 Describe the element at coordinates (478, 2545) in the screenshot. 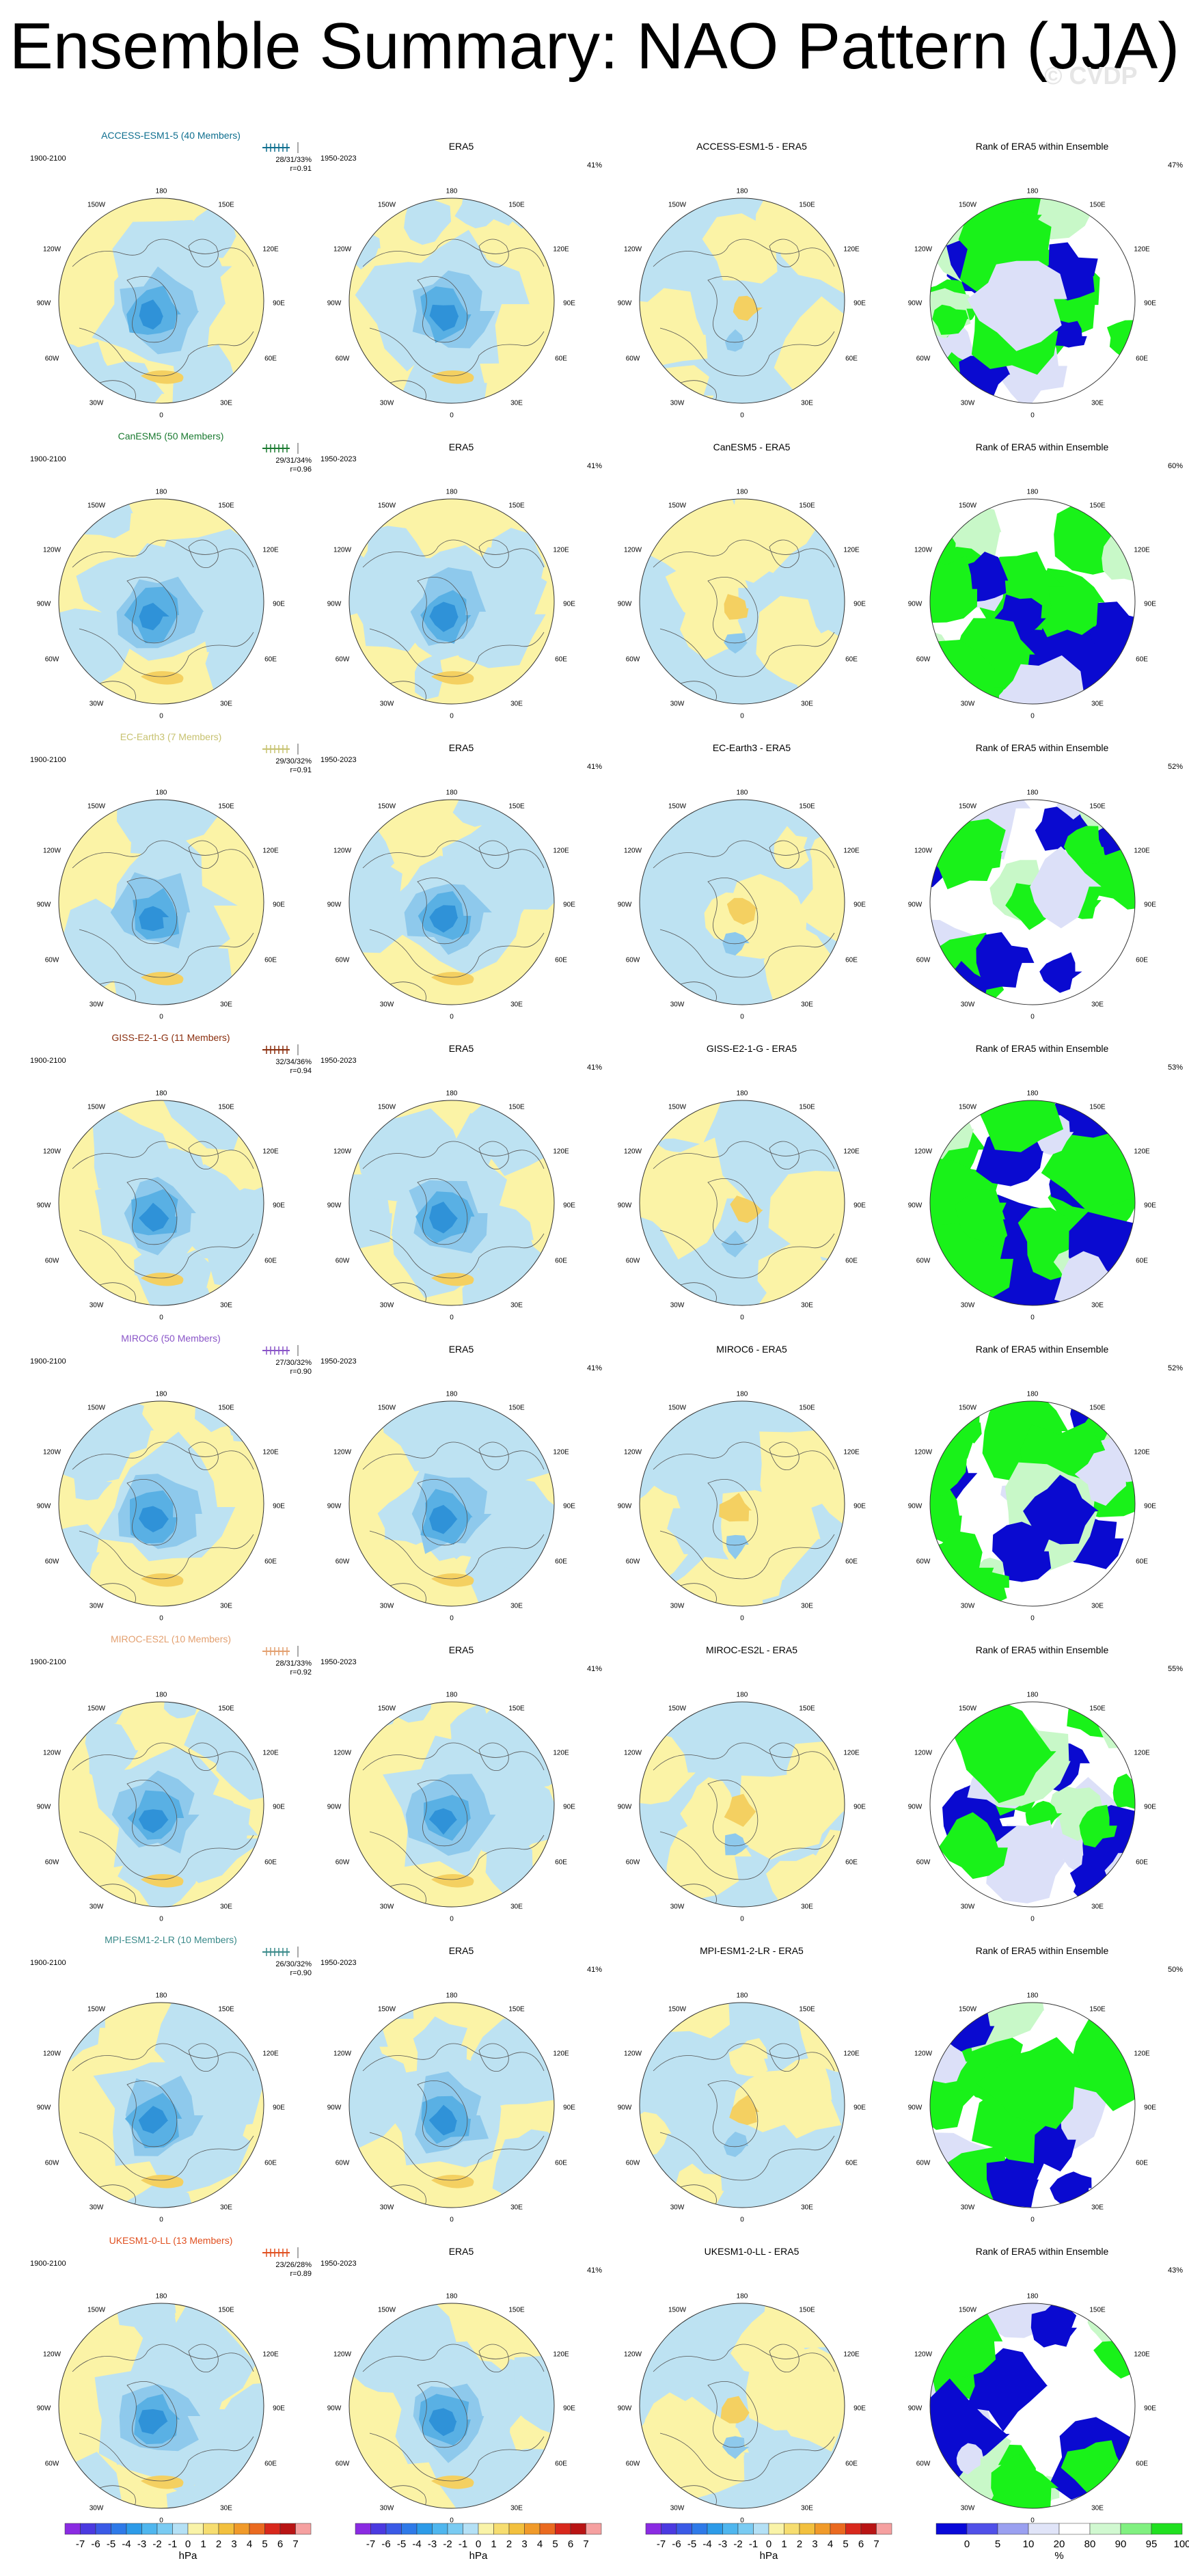

I see `colorbar-hpa-era5: -7 -6 -5 -4 -3 -2 -1 0 1 2 3 4 5 6 7 hPa` at that location.